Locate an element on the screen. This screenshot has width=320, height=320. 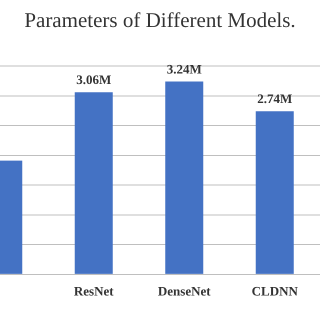
data-label: 3.06M is located at coordinates (94, 80).